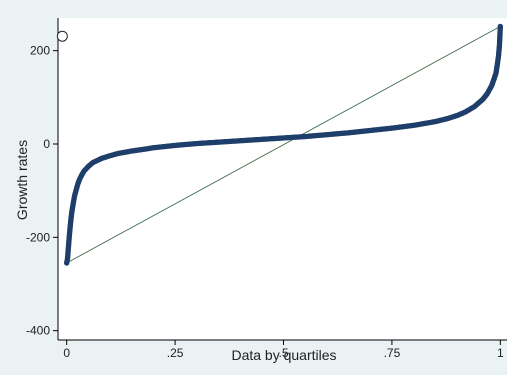  Describe the element at coordinates (38, 331) in the screenshot. I see `y-tick-label: -400` at that location.